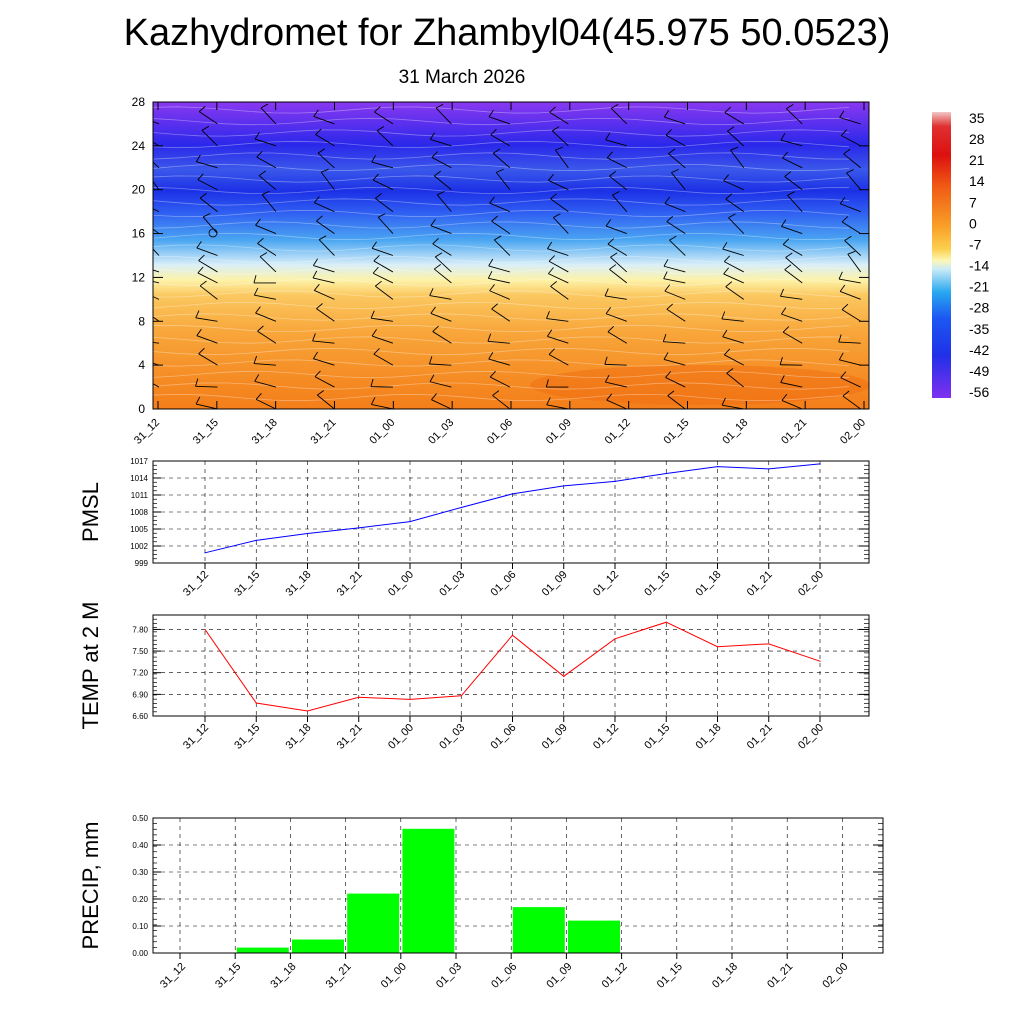  Describe the element at coordinates (140, 716) in the screenshot. I see `y-tick-label: 6.60` at that location.